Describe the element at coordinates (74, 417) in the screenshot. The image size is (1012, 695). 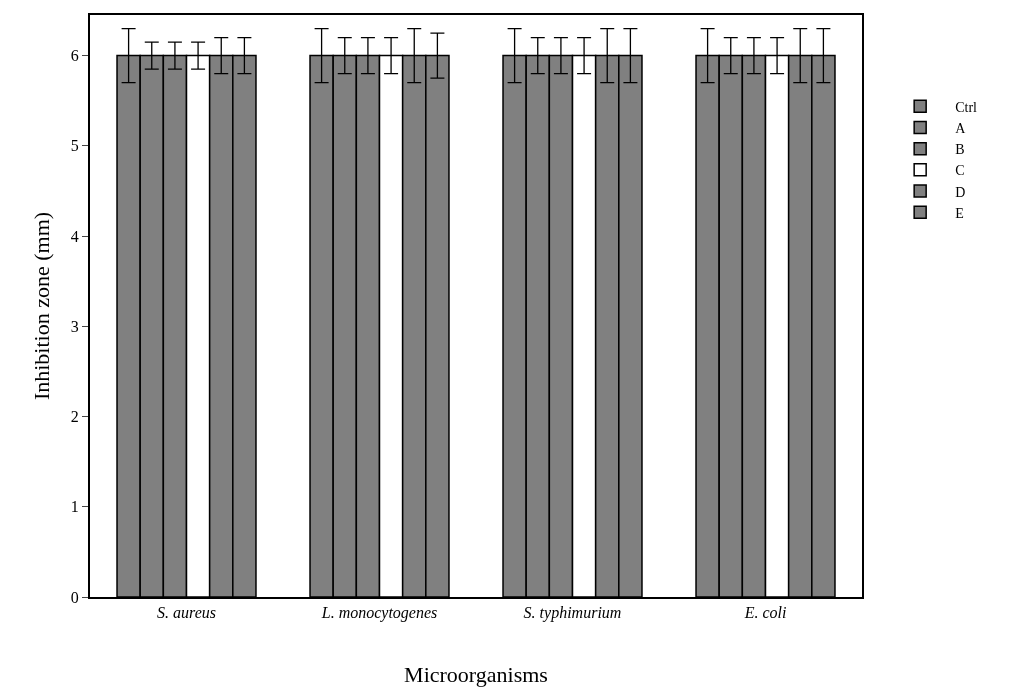
I see `y-tick-label: 2` at that location.